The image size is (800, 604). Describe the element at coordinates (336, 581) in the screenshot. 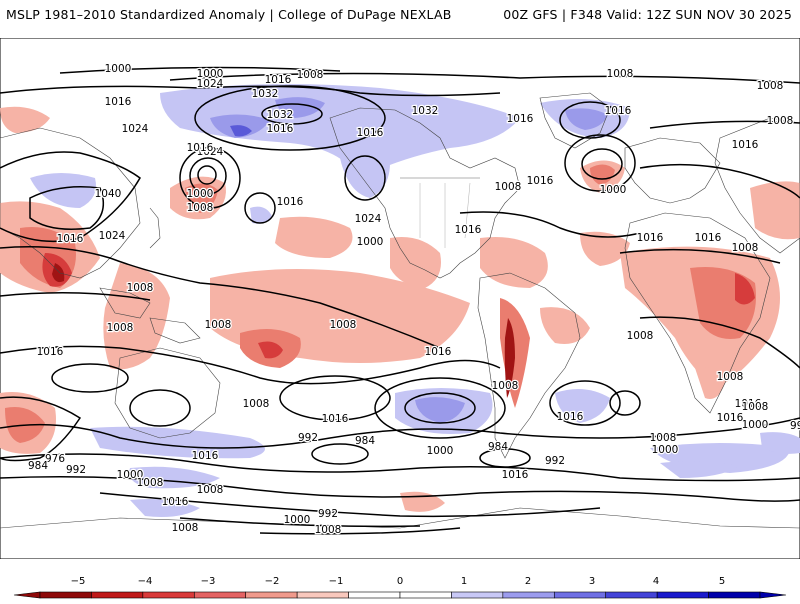

I see `colorbar-tick-label: −1` at that location.